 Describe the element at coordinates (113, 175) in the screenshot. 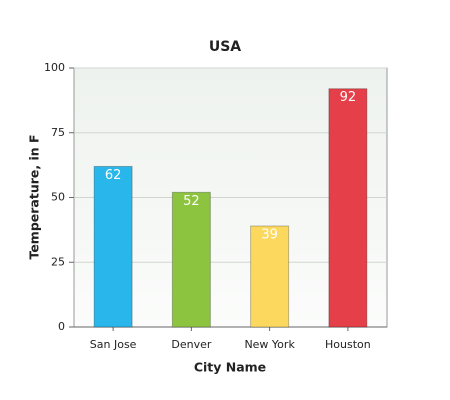

I see `value-label: 62` at that location.